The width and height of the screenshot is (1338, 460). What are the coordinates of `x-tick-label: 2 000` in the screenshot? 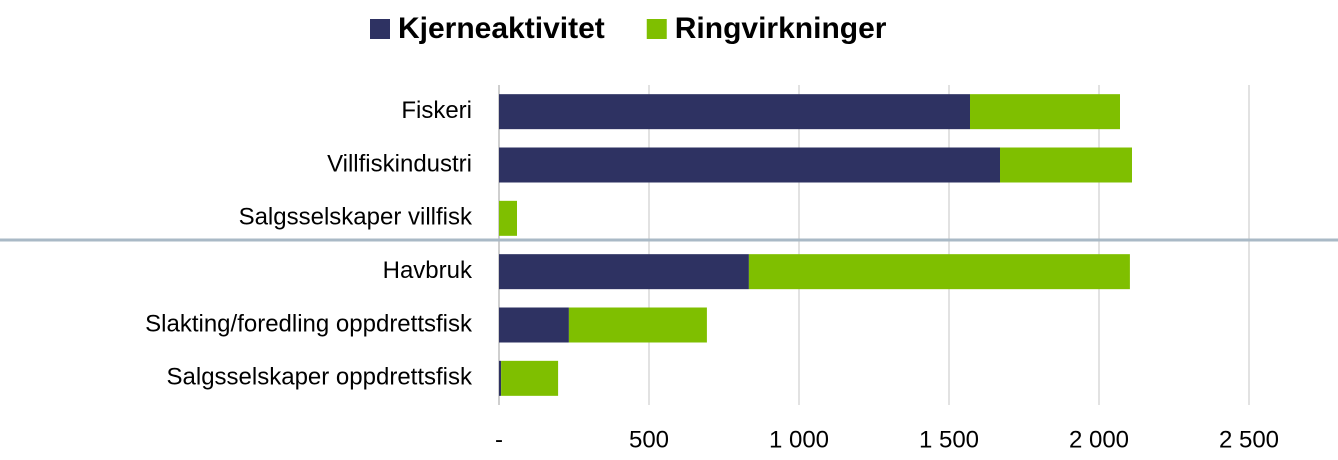 It's located at (1099, 439).